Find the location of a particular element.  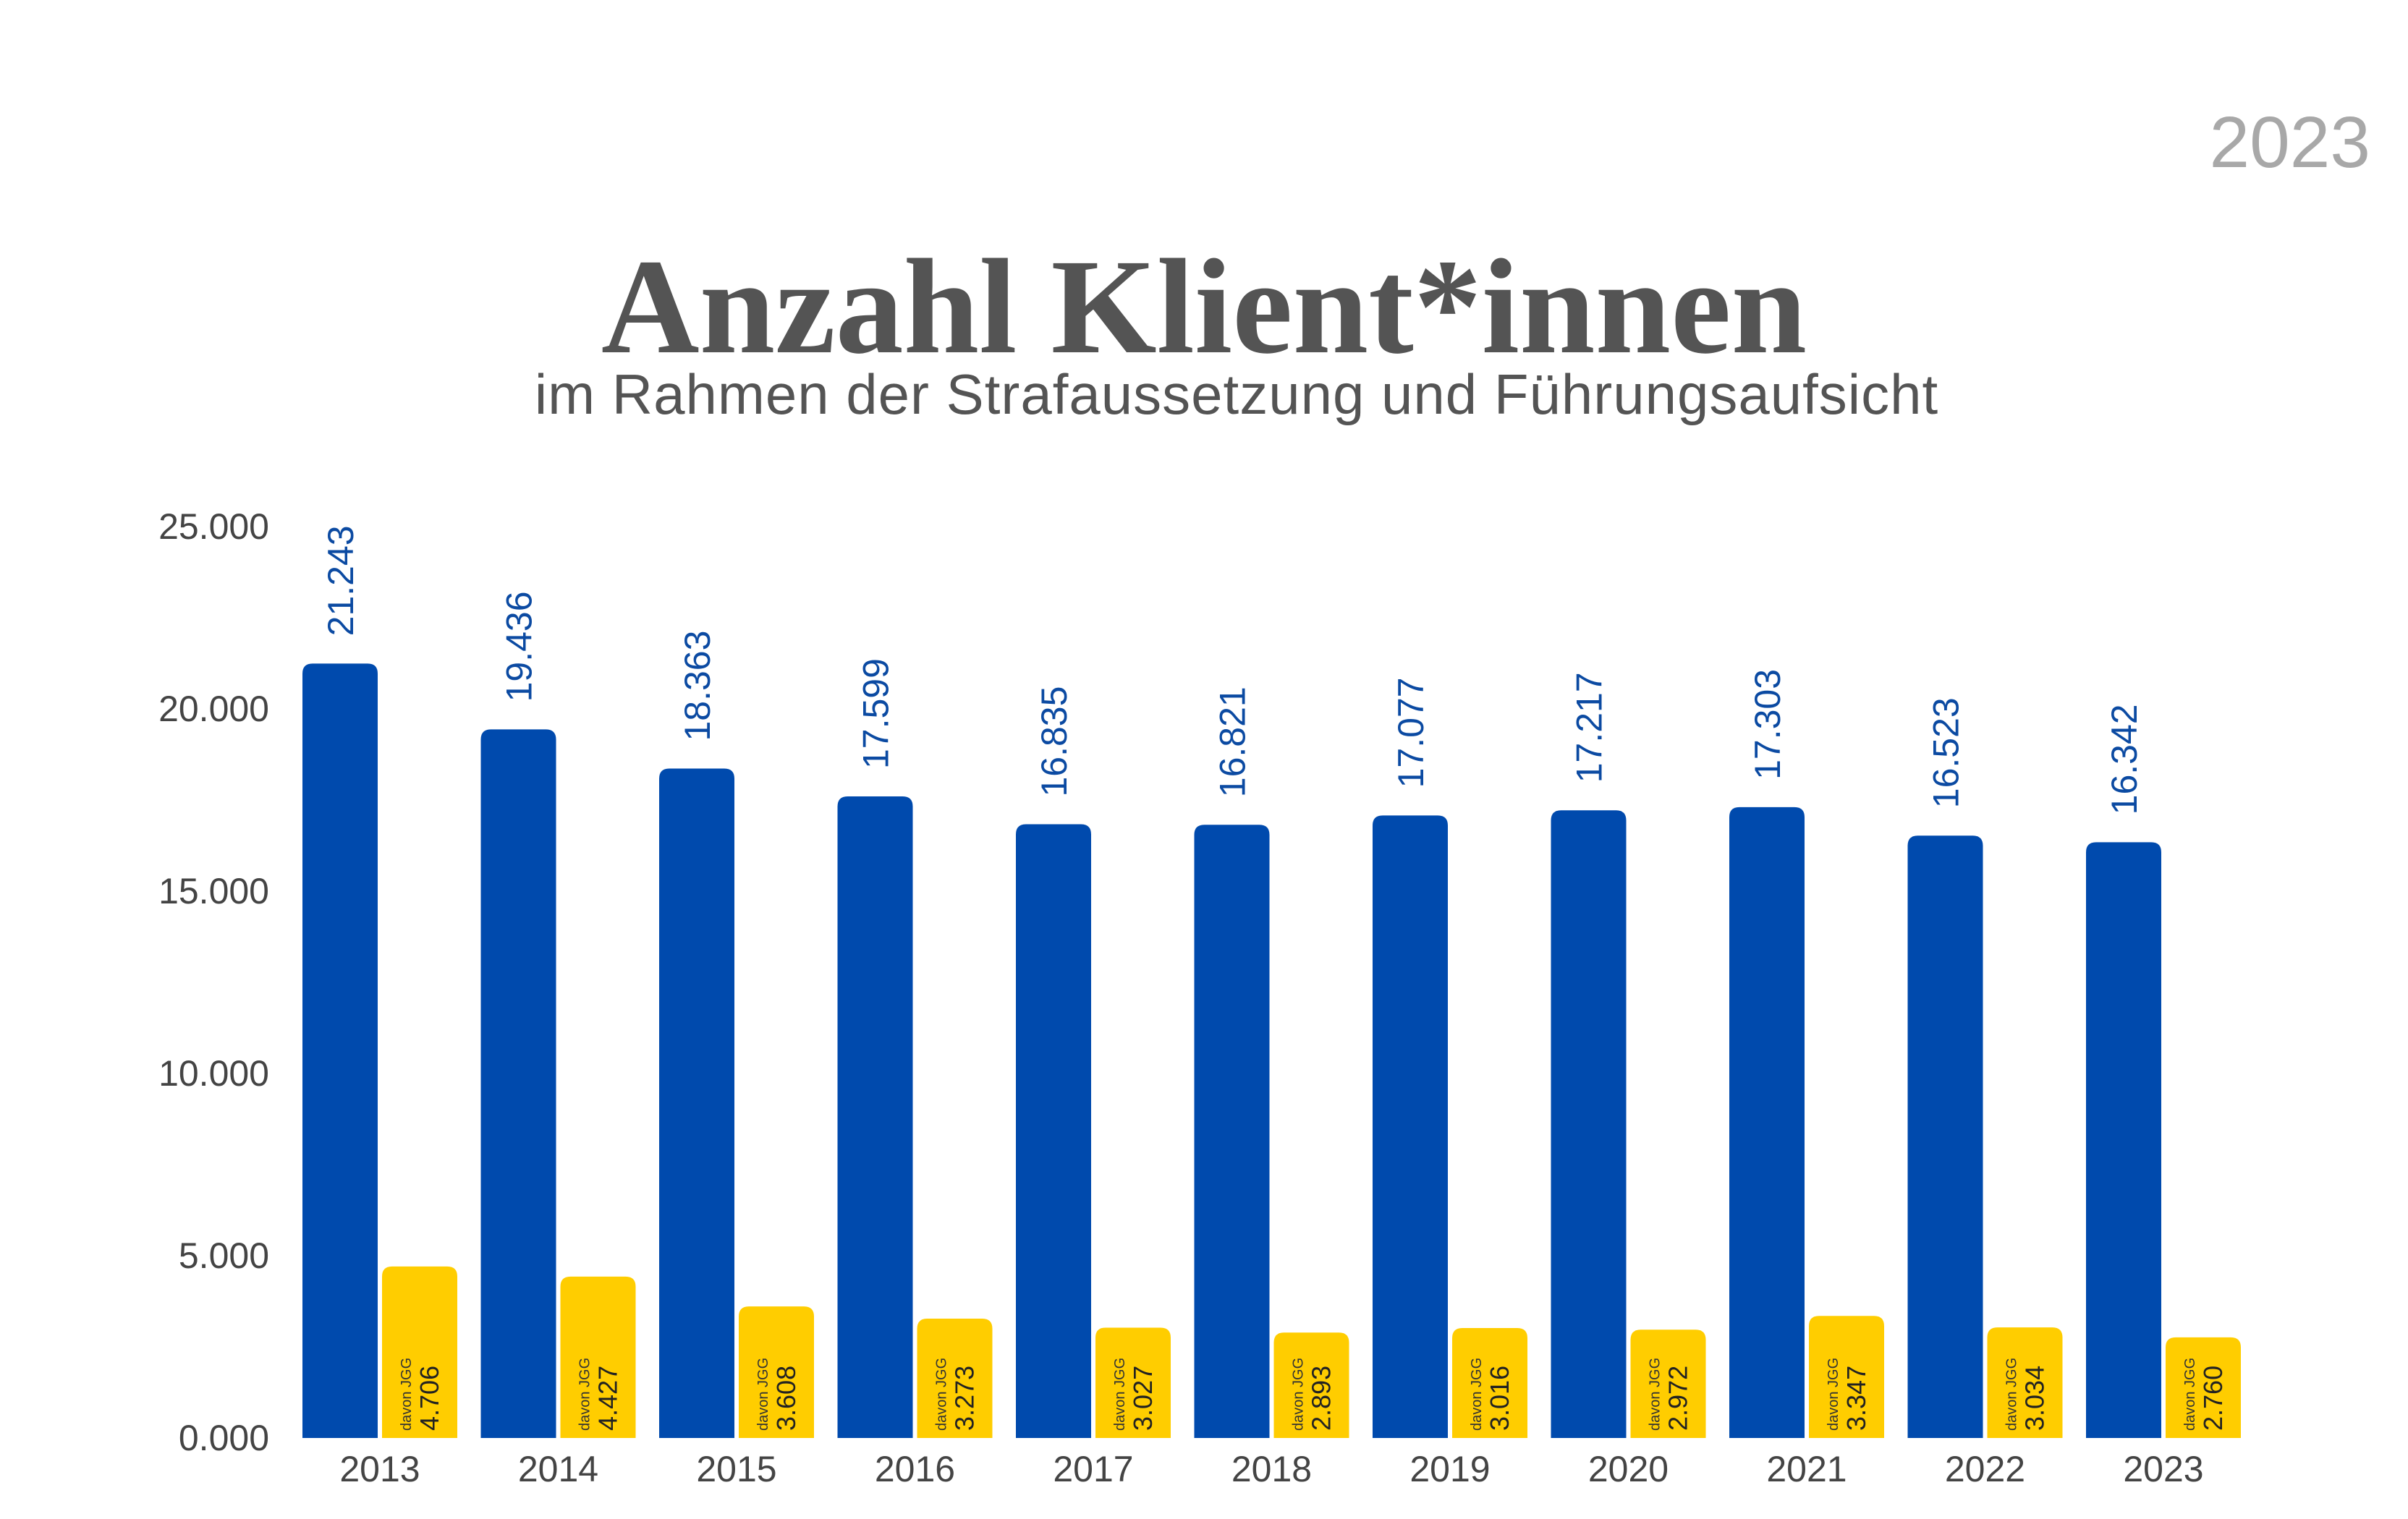

x-tick-label: 2016 is located at coordinates (915, 1469).